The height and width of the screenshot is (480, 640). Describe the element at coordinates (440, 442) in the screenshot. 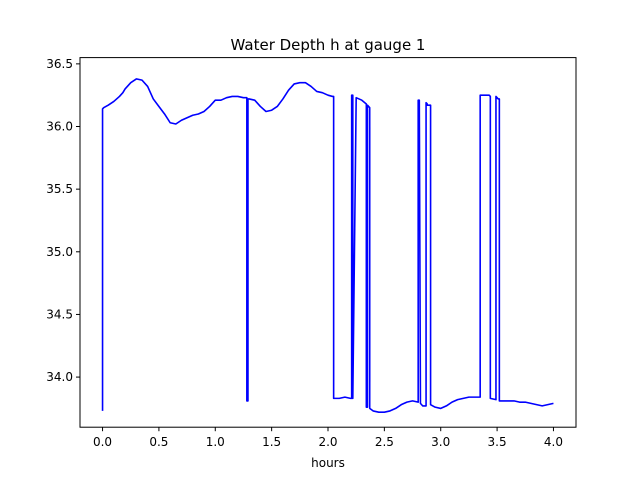

I see `x-tick-label: 3.0` at that location.